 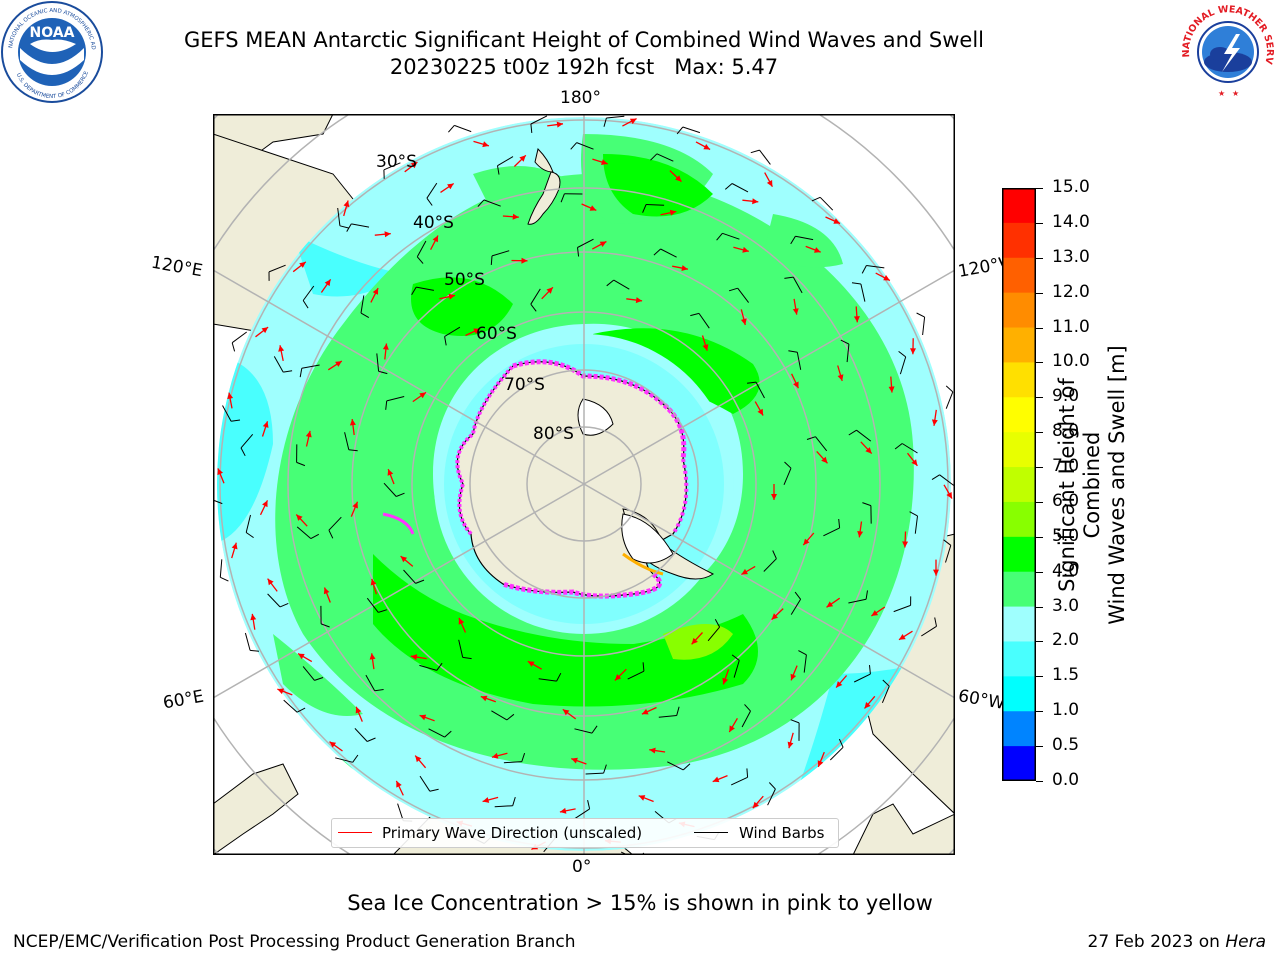 I want to click on heavy-wave-band, so click(x=565, y=630).